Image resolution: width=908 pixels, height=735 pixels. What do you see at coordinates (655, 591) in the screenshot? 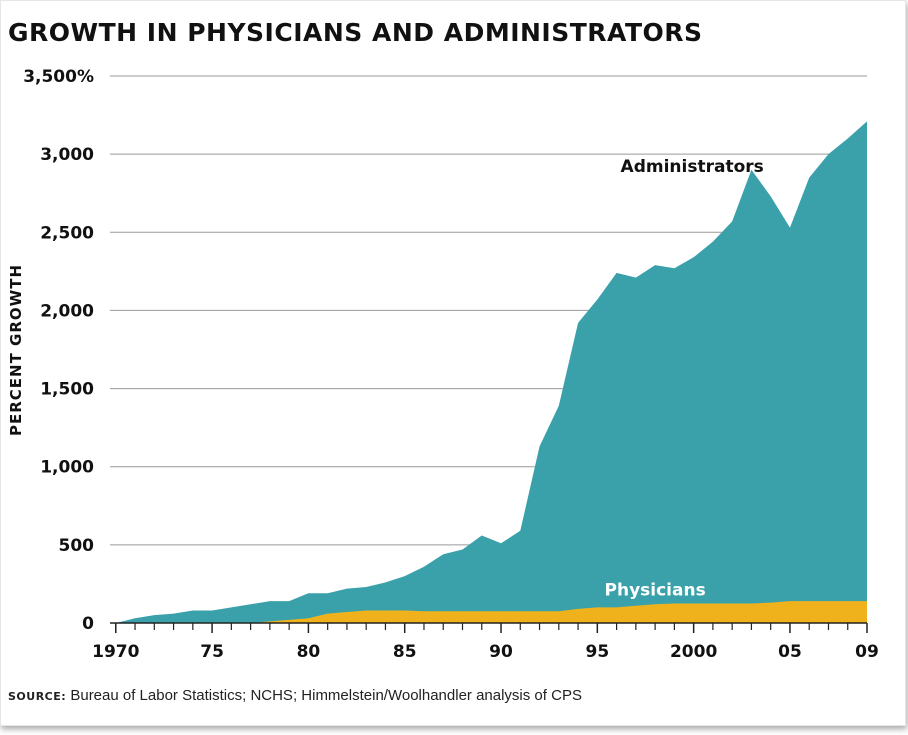
I see `series-label-physicians: Physicians` at bounding box center [655, 591].